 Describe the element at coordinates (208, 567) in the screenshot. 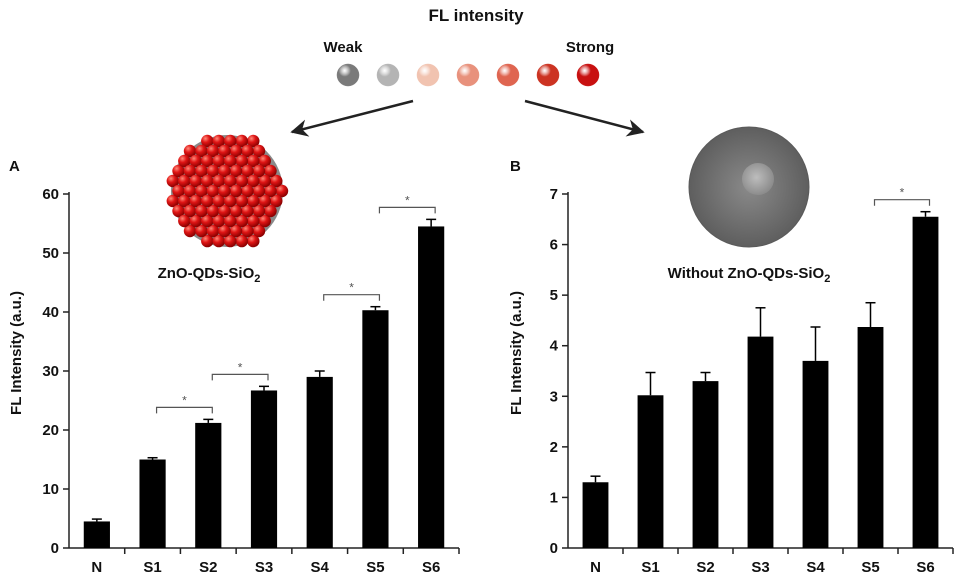

I see `panel-a-x-tick-label: S2` at that location.